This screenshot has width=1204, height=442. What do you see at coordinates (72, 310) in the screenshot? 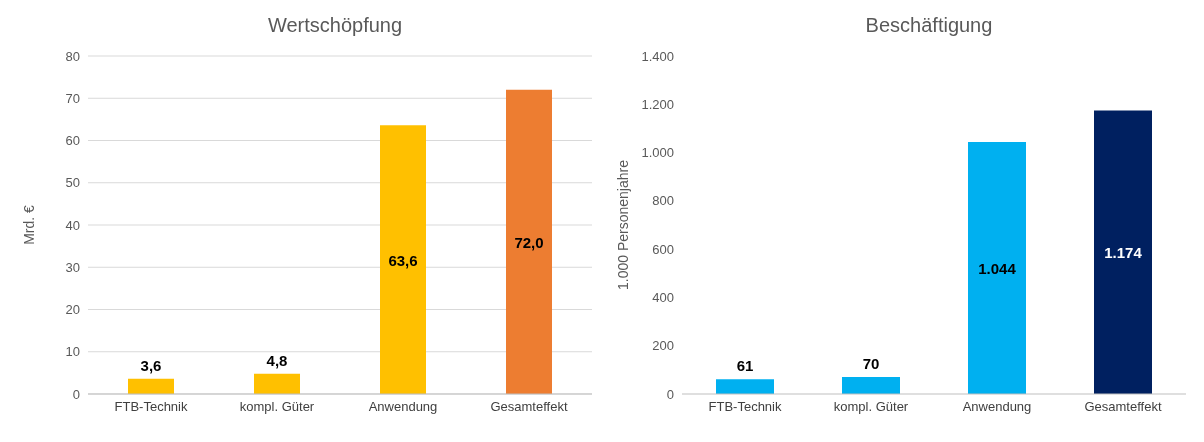
I see `y-tick-label: 20` at bounding box center [72, 310].